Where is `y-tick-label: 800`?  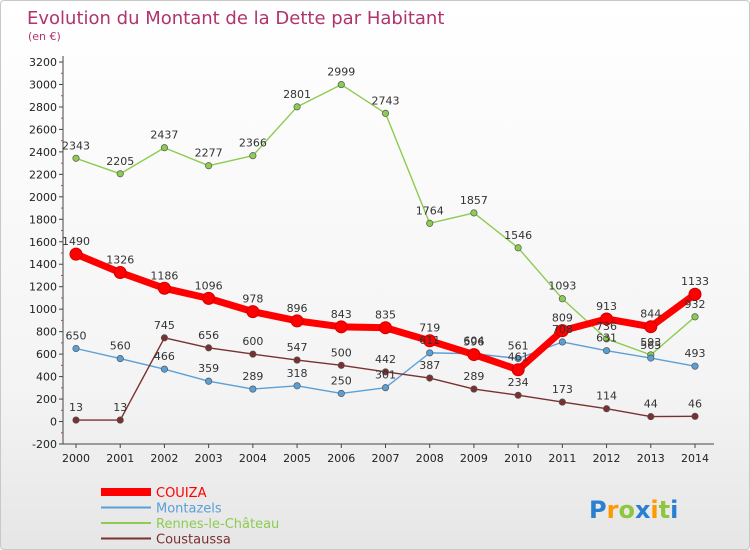 y-tick-label: 800 is located at coordinates (46, 332).